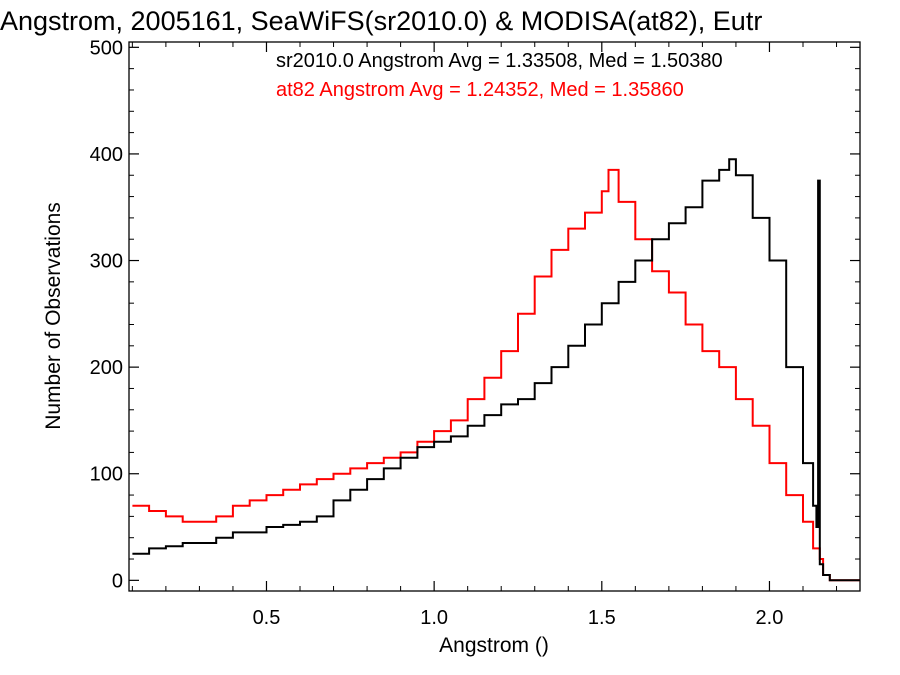 Image resolution: width=900 pixels, height=675 pixels. I want to click on x-tick-label: 0.5, so click(267, 618).